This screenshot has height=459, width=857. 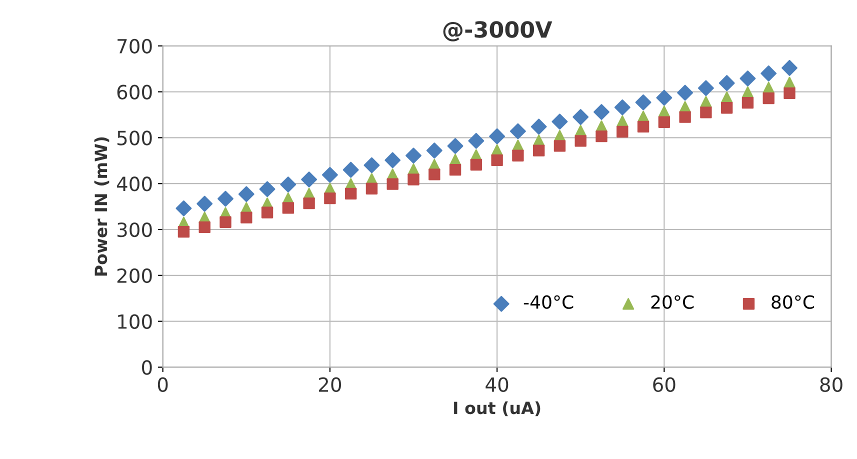 What do you see at coordinates (497, 384) in the screenshot?
I see `x-tick-label: 40` at bounding box center [497, 384].